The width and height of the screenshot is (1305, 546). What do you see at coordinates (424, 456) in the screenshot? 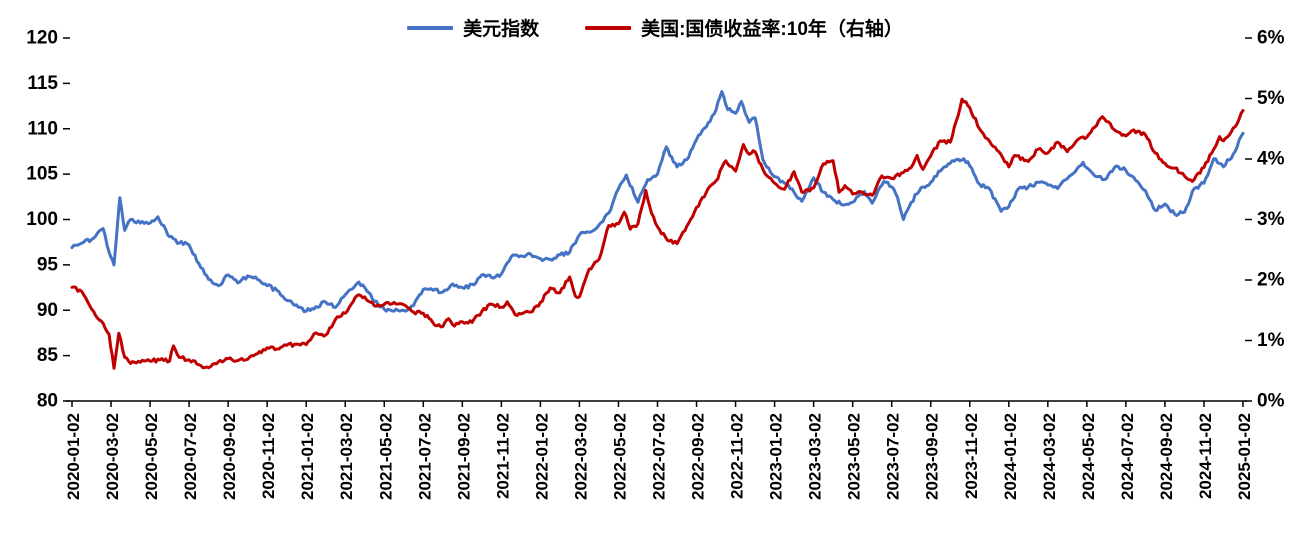
I see `x-axis-tick-label: 2021-07-02` at bounding box center [424, 456].